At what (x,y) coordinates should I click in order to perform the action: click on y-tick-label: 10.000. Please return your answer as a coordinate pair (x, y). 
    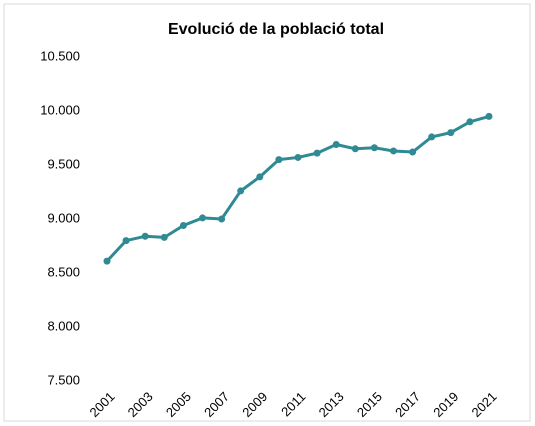
    Looking at the image, I should click on (60, 109).